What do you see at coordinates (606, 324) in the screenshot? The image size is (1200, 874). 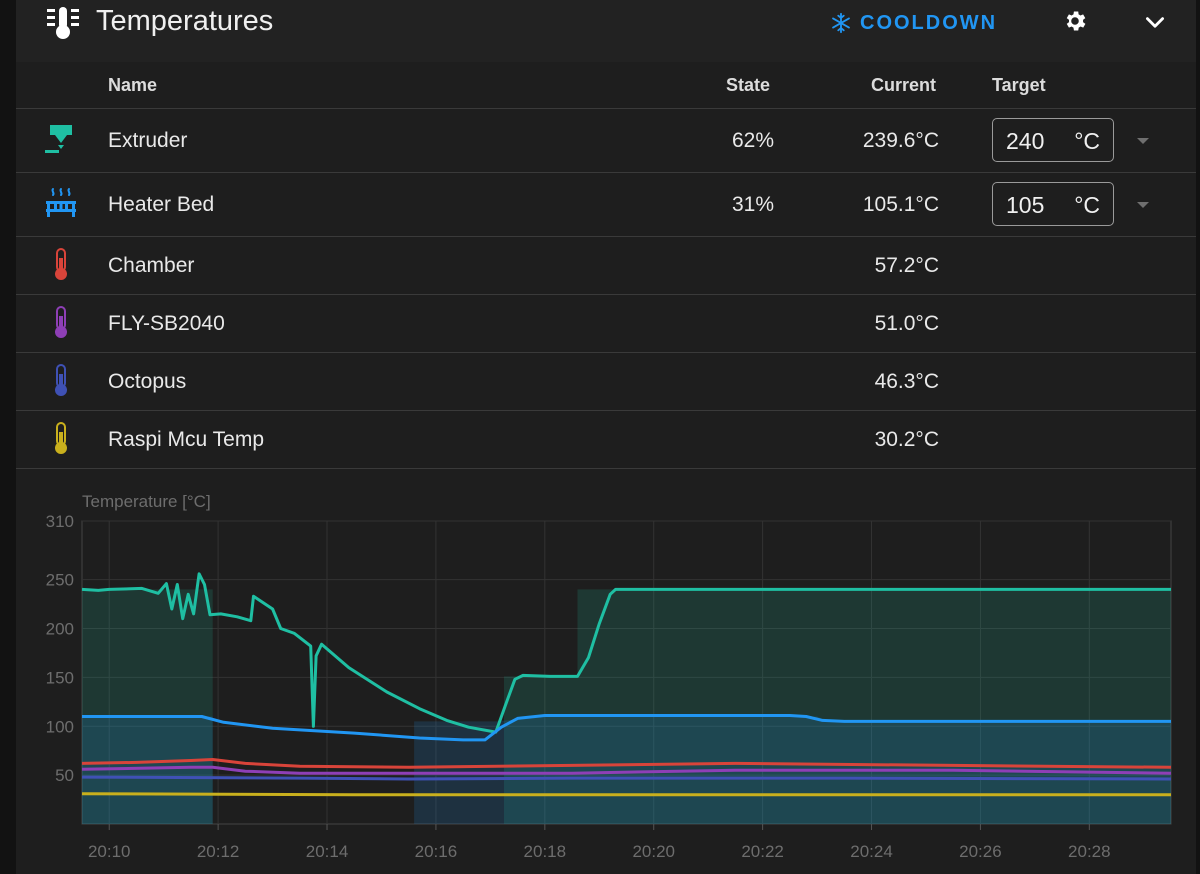 I see `table-row-fly-sb2040: FLY-SB2040 51.0°C` at bounding box center [606, 324].